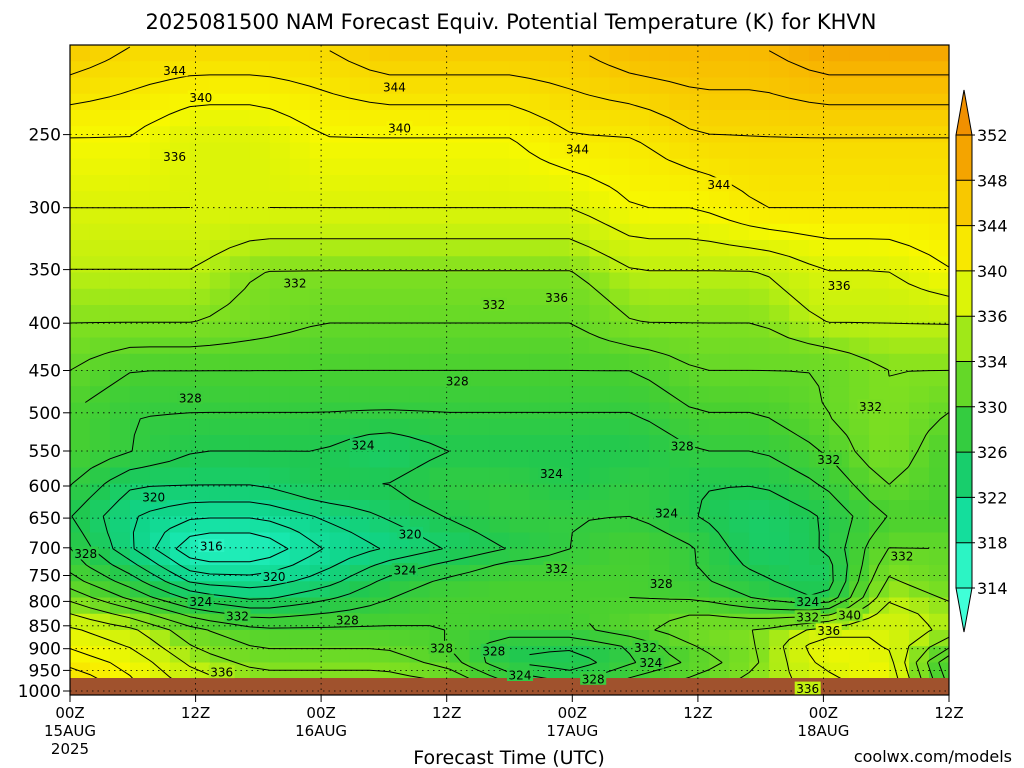 This screenshot has height=768, width=1024. I want to click on contour-label-bg, so click(211, 546).